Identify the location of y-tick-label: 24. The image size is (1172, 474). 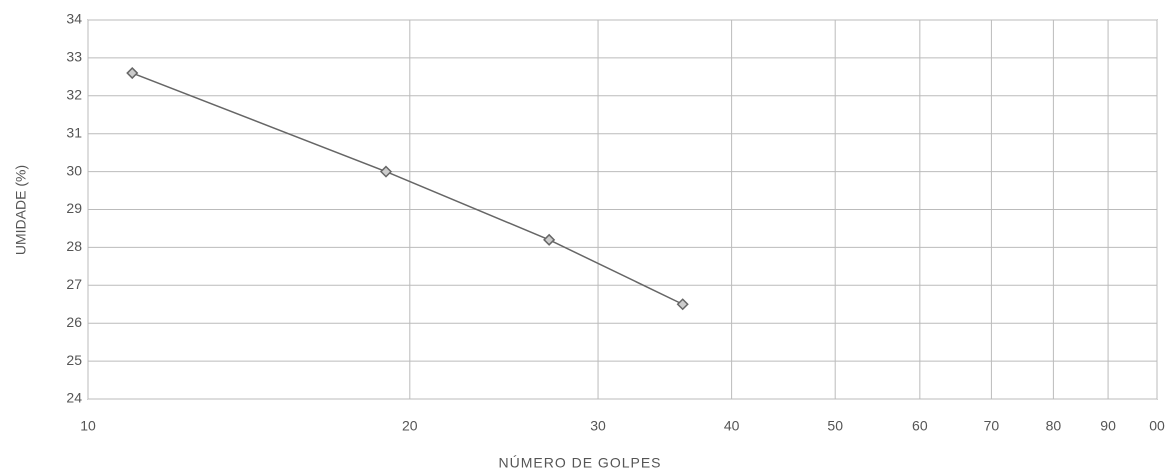
(74, 398).